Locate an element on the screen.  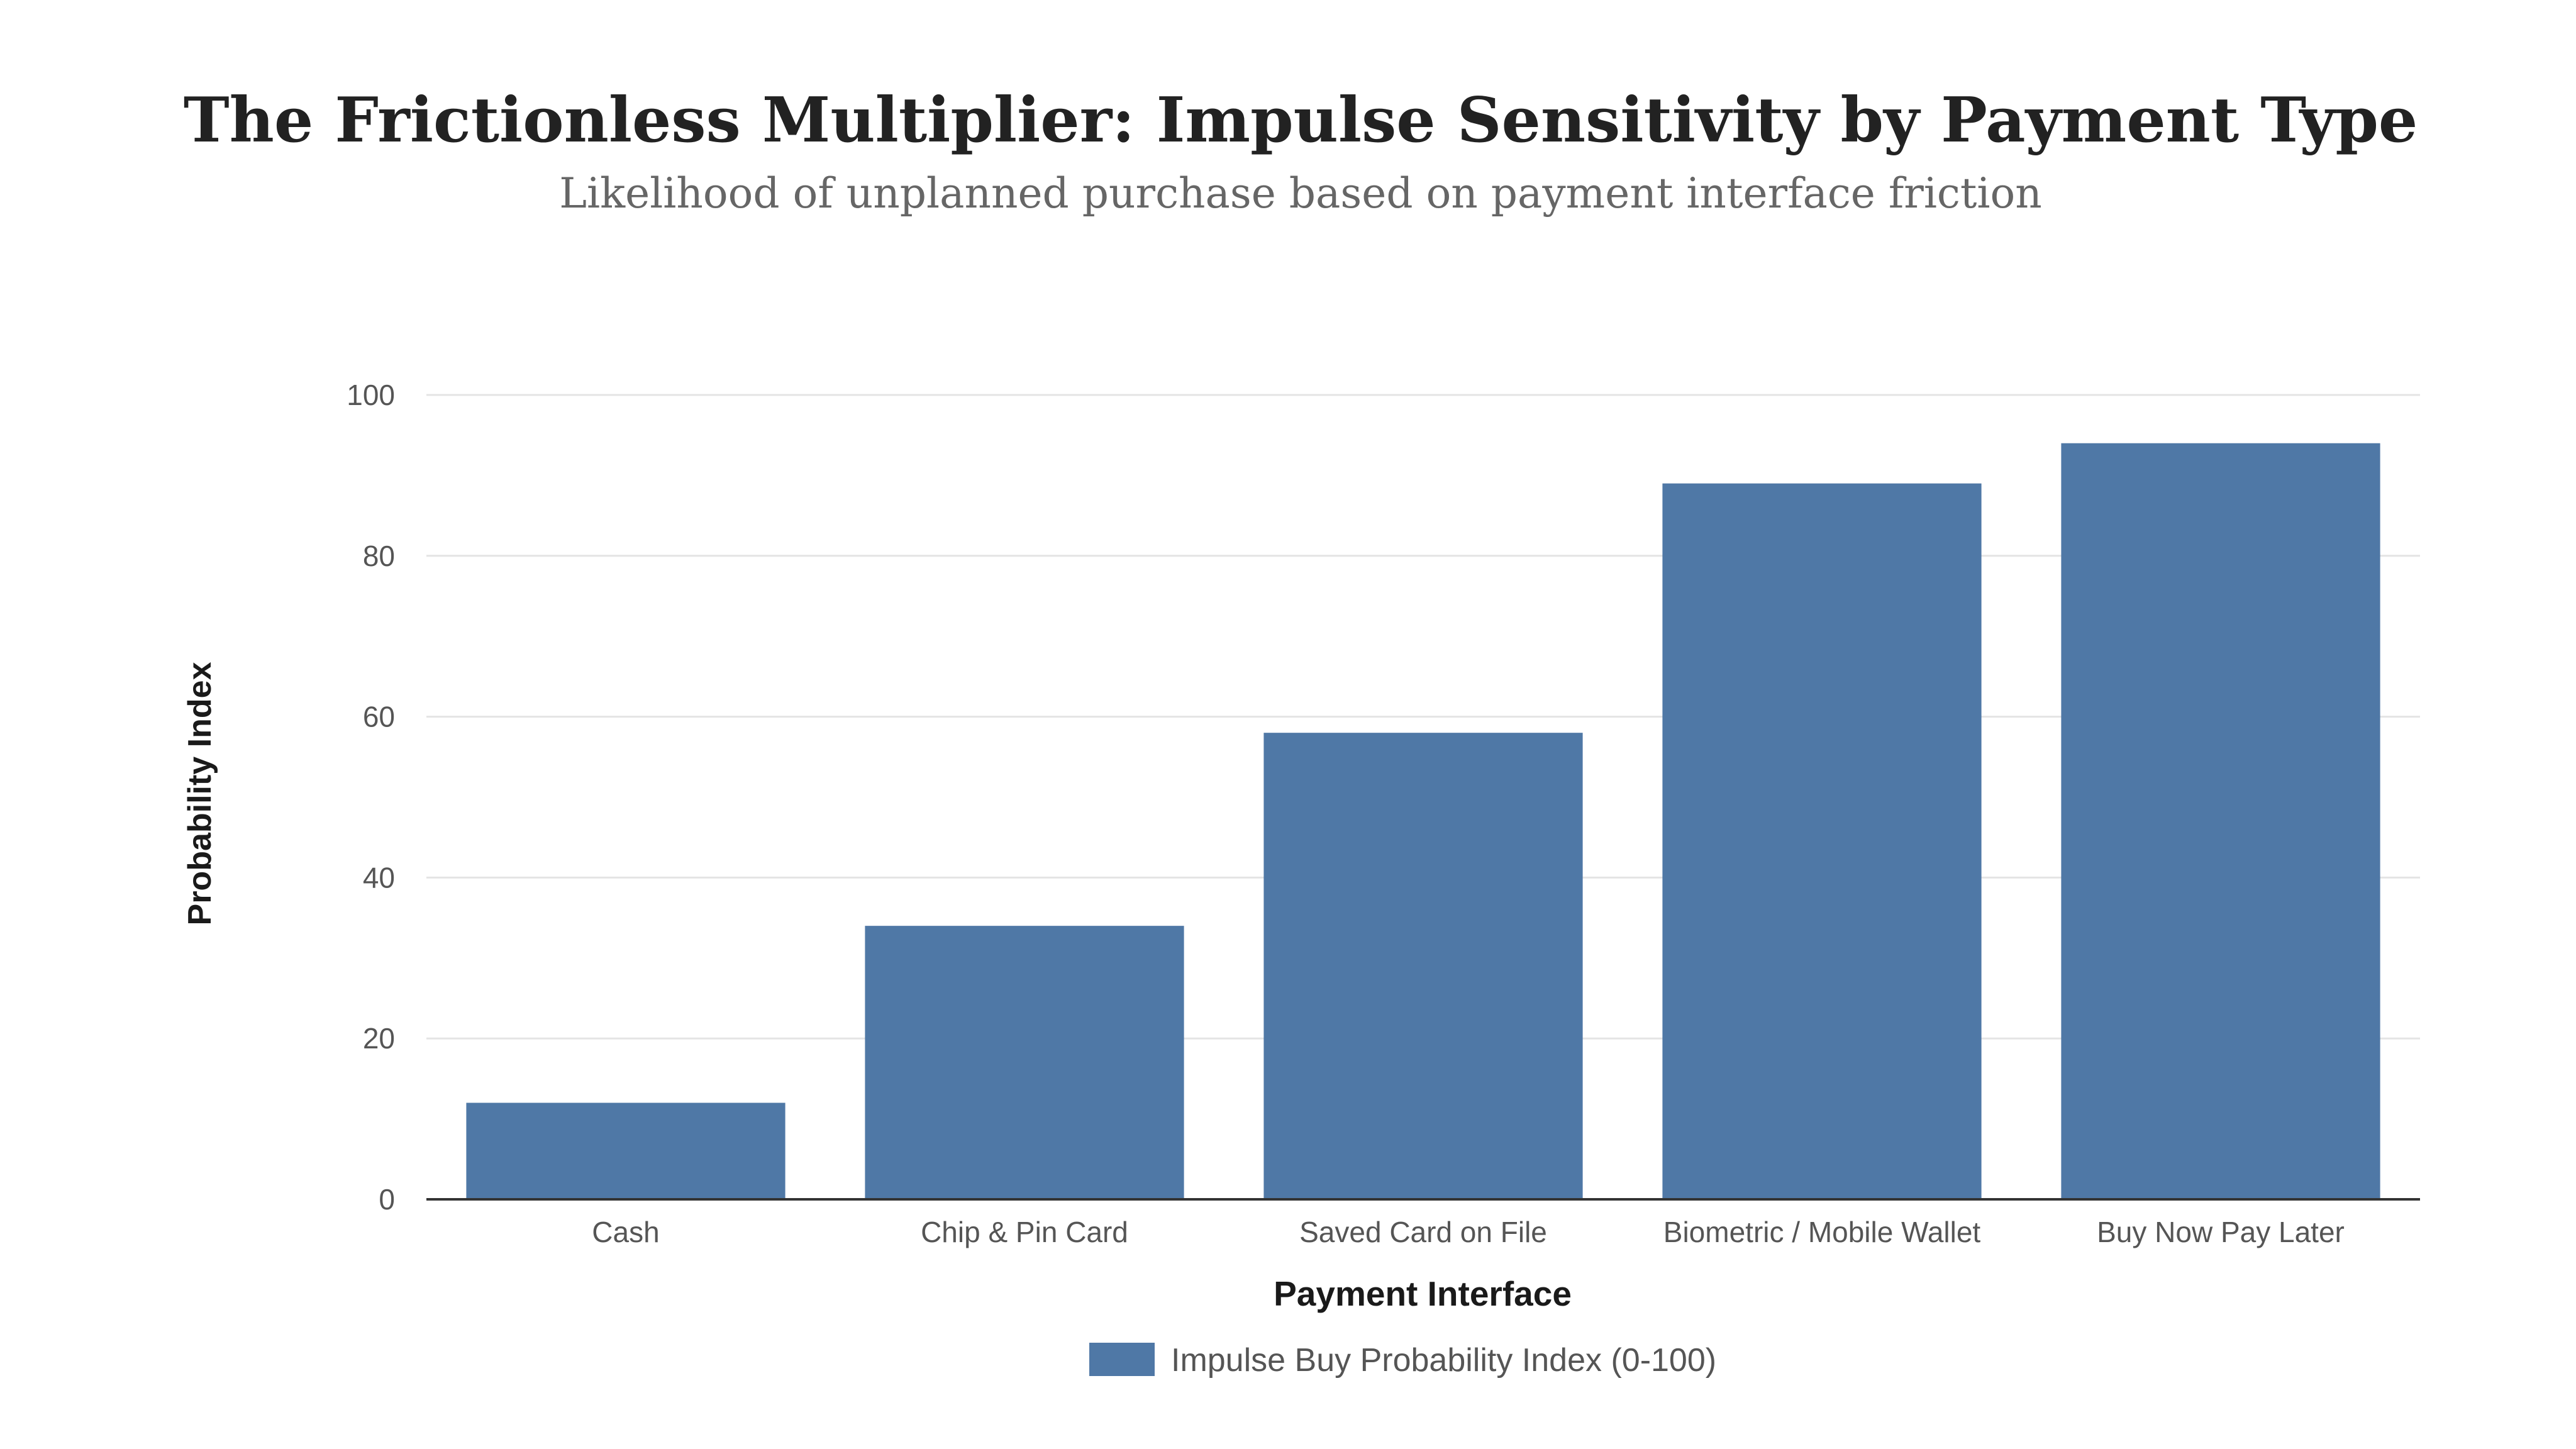
y-tick-label: 60 is located at coordinates (379, 717).